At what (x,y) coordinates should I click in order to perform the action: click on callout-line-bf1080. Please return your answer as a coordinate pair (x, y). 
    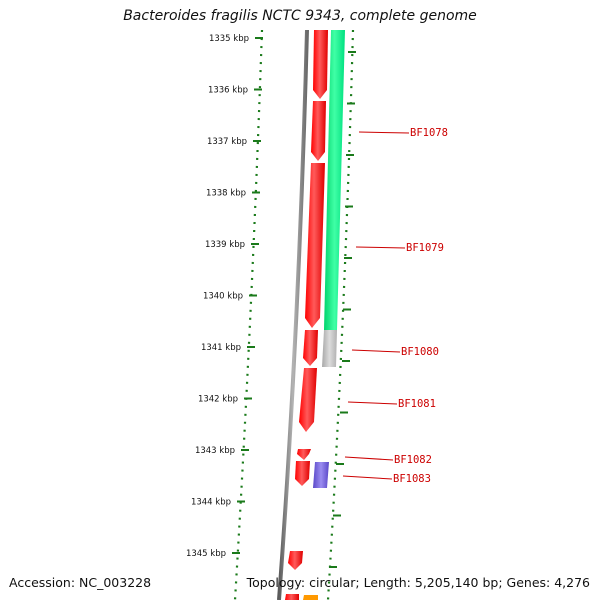
    Looking at the image, I should click on (376, 351).